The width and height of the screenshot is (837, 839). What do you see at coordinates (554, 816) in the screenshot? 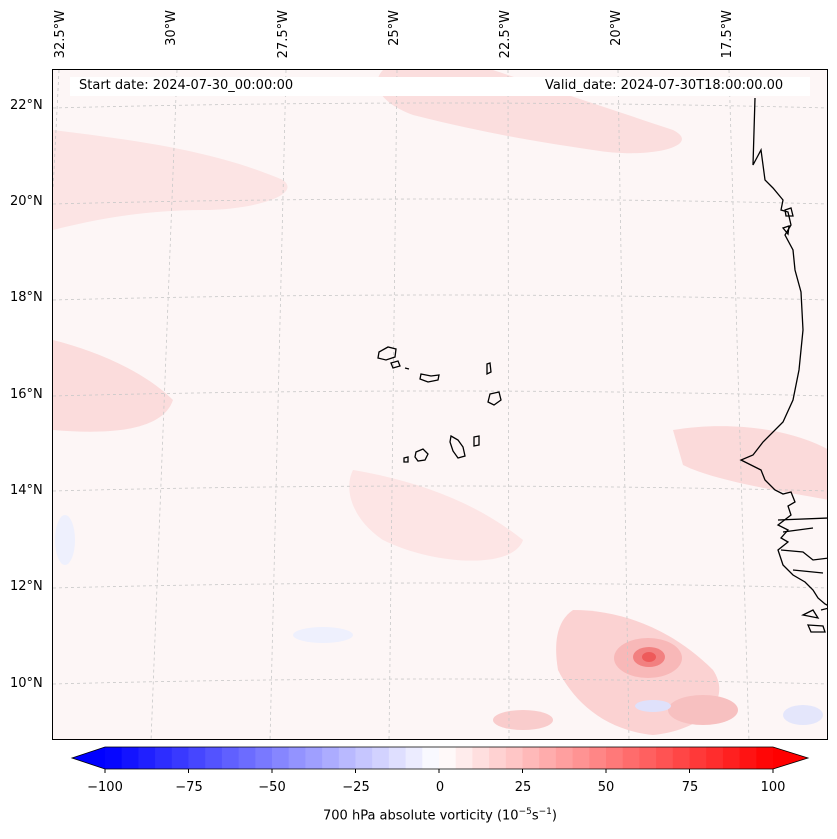
I see `colorbar-label-suffix: )` at bounding box center [554, 816].